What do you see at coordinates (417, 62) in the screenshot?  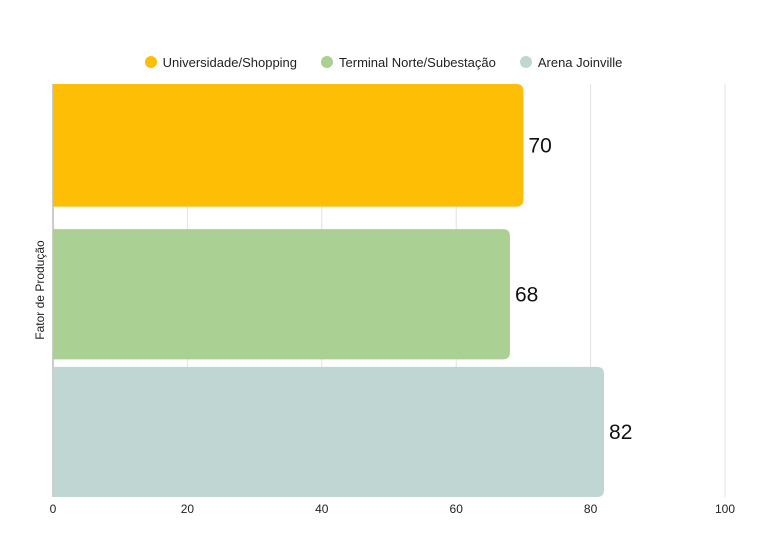 I see `legend-label: Terminal Norte/Subestação` at bounding box center [417, 62].